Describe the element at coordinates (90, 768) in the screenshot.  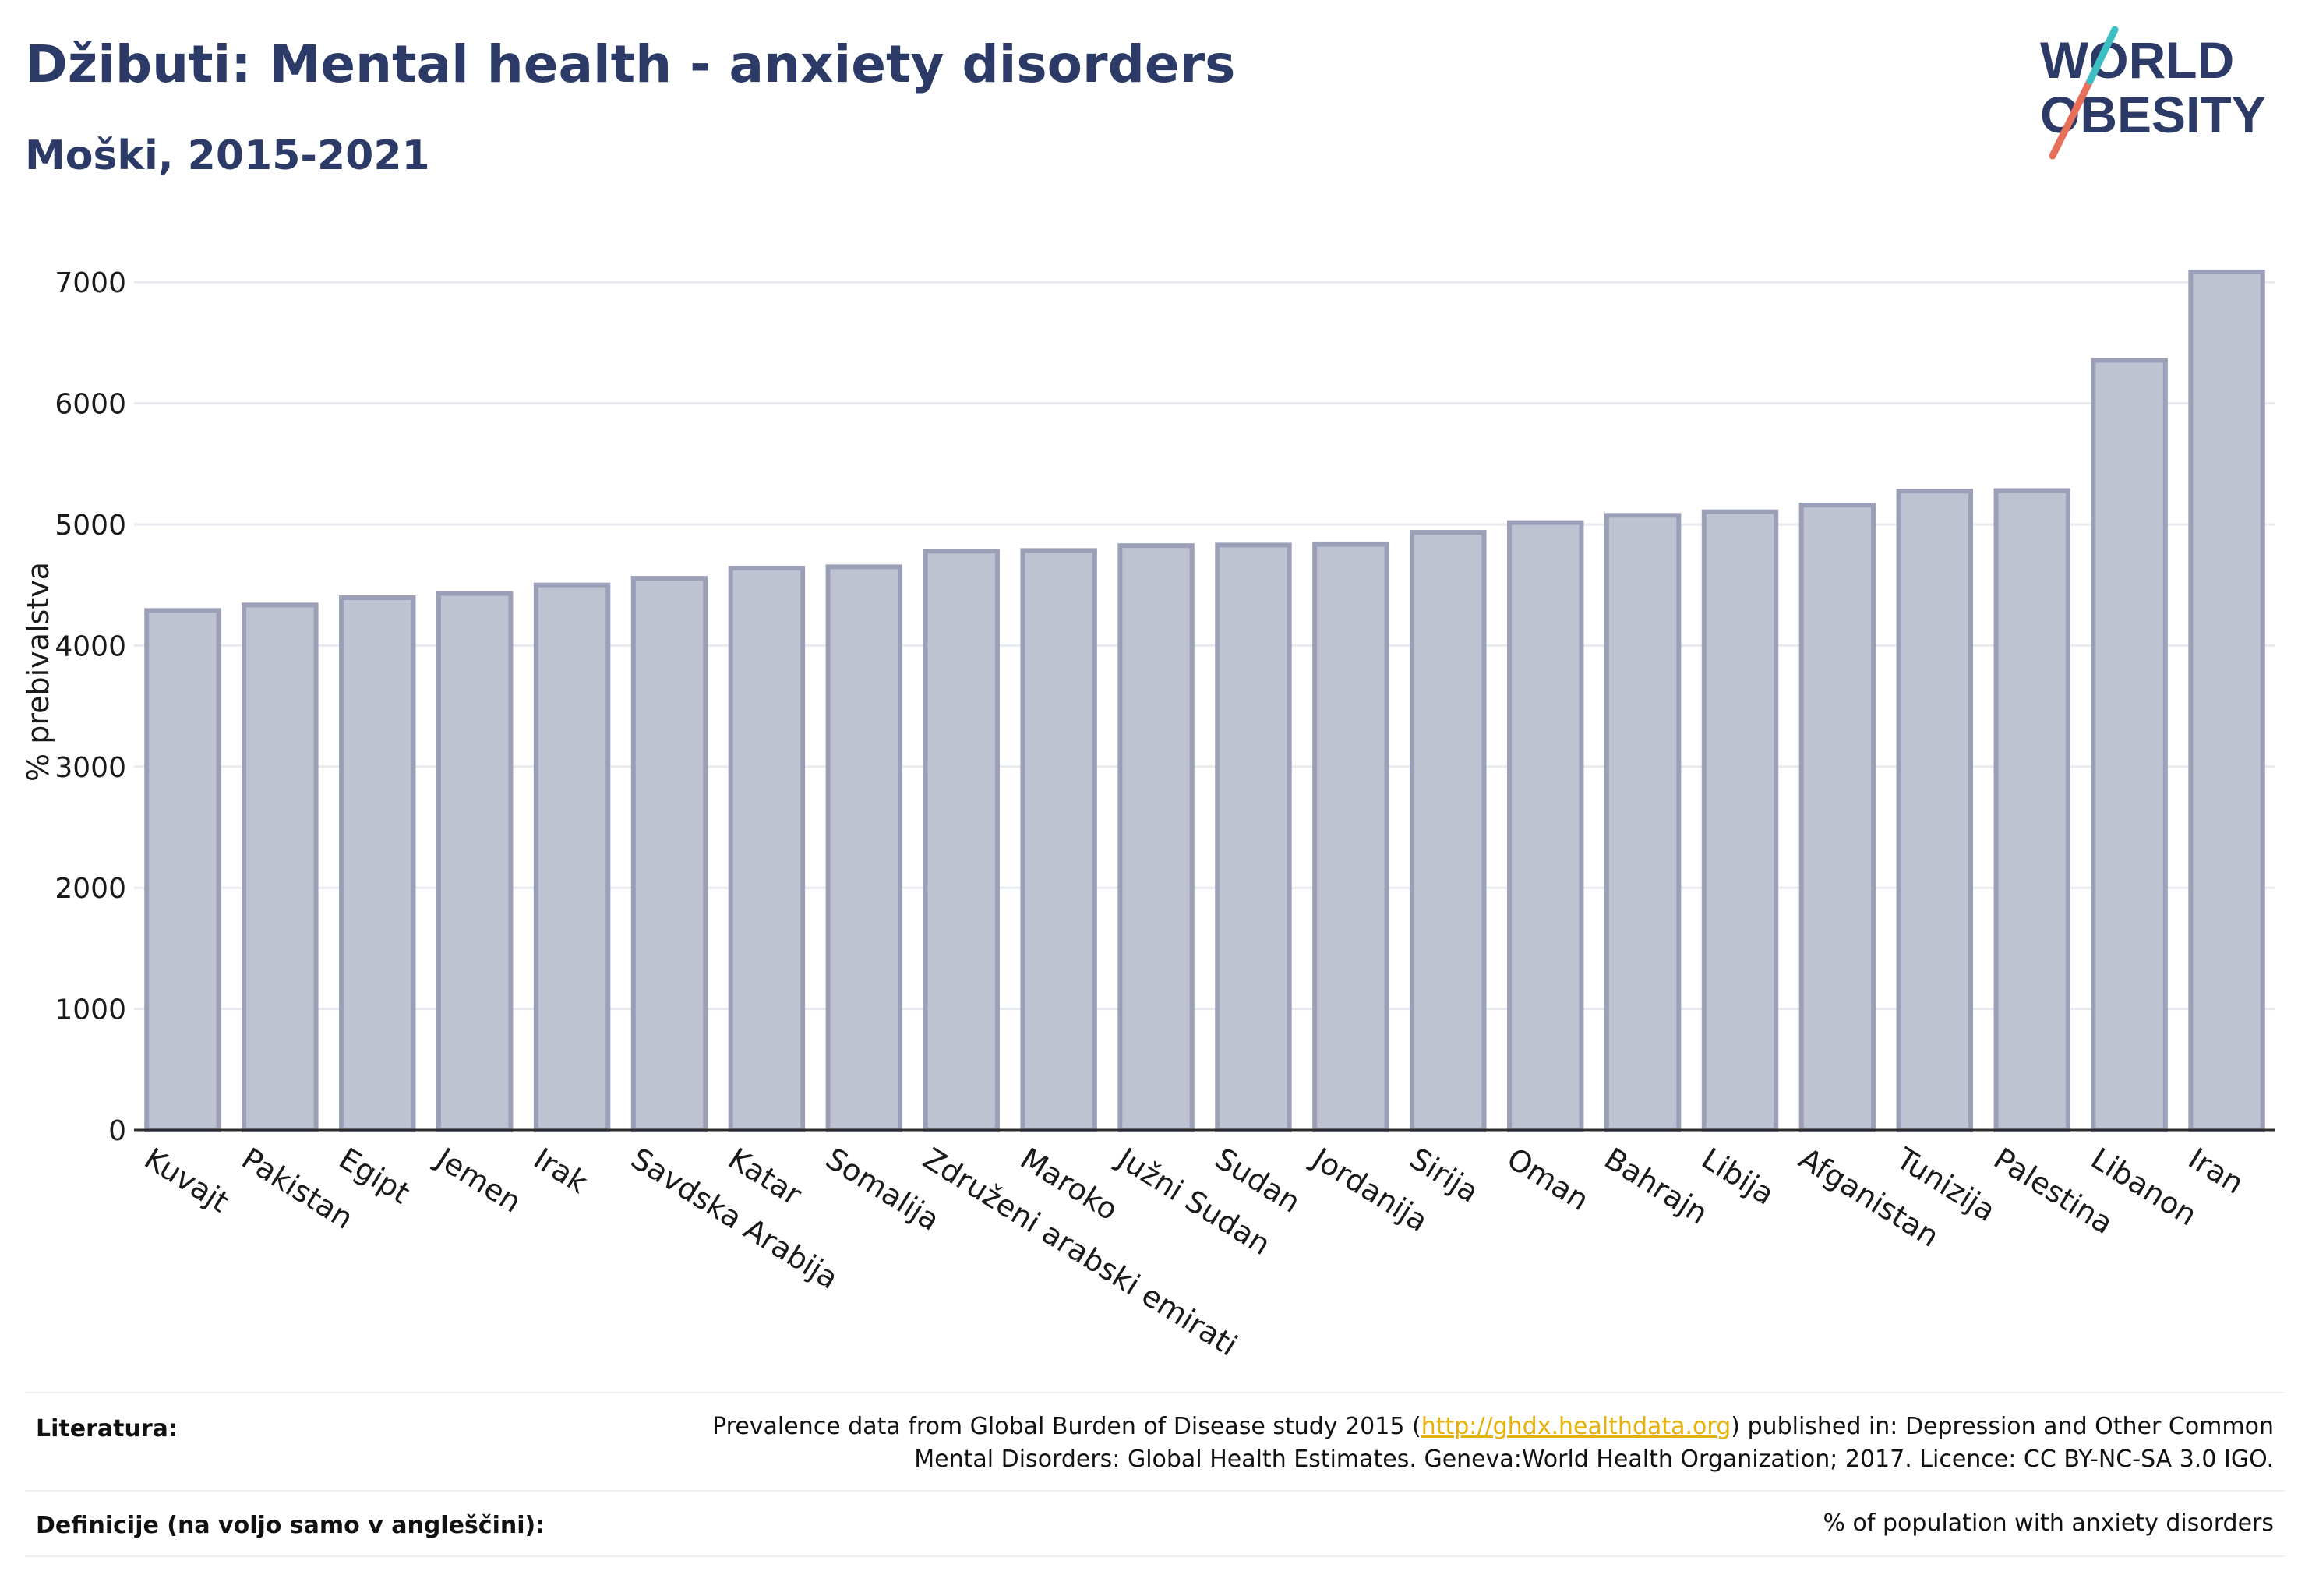
I see `y-tick-label: 3000` at that location.